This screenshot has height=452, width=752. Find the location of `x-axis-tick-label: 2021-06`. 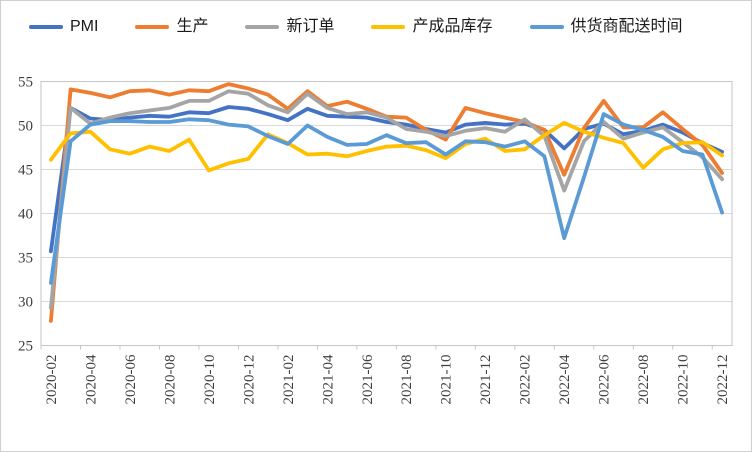

x-axis-tick-label: 2021-06 is located at coordinates (368, 379).